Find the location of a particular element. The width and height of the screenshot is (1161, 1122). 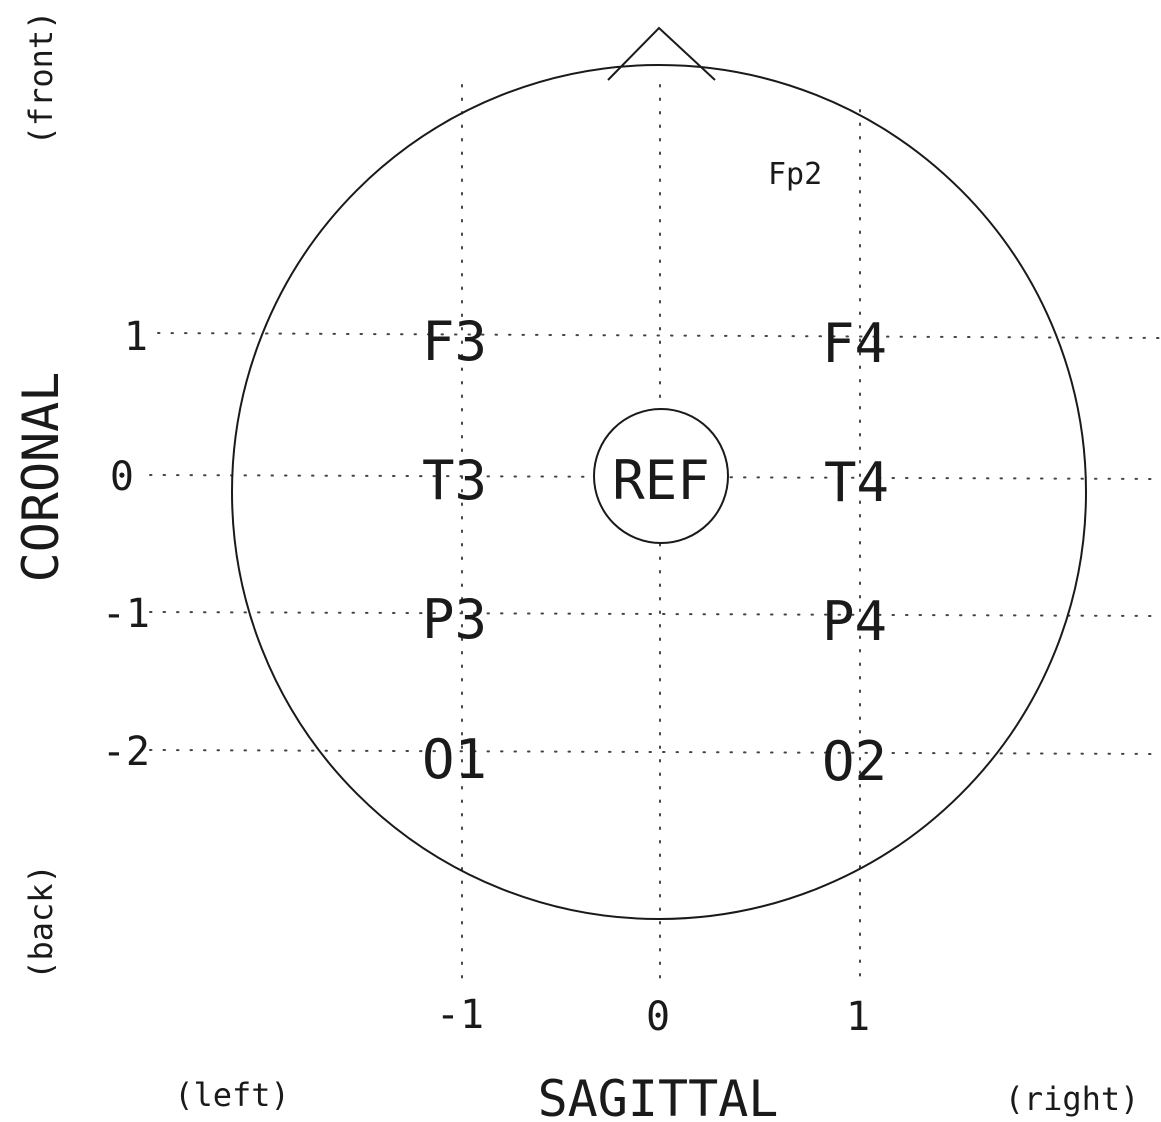

nose-marker is located at coordinates (661, 53).